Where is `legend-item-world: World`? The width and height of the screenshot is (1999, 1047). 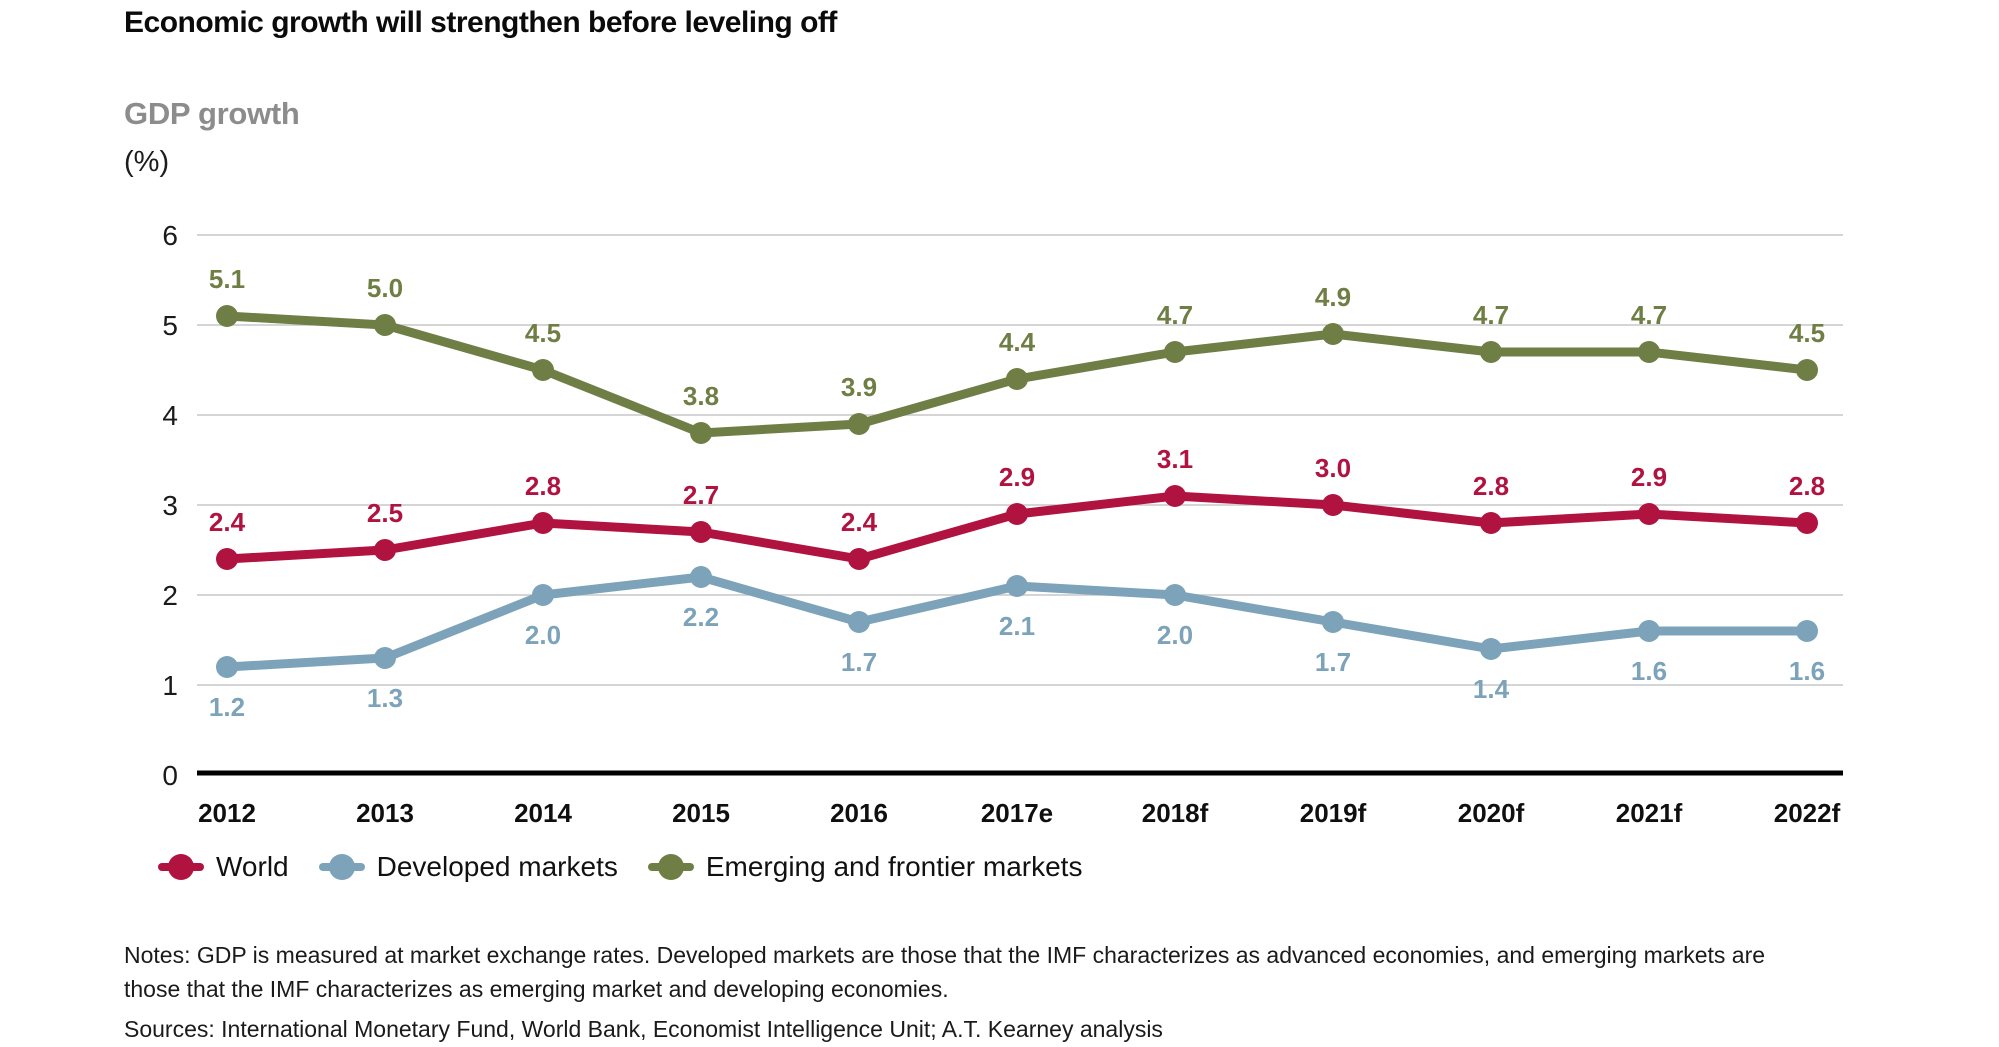
legend-item-world: World is located at coordinates (223, 867).